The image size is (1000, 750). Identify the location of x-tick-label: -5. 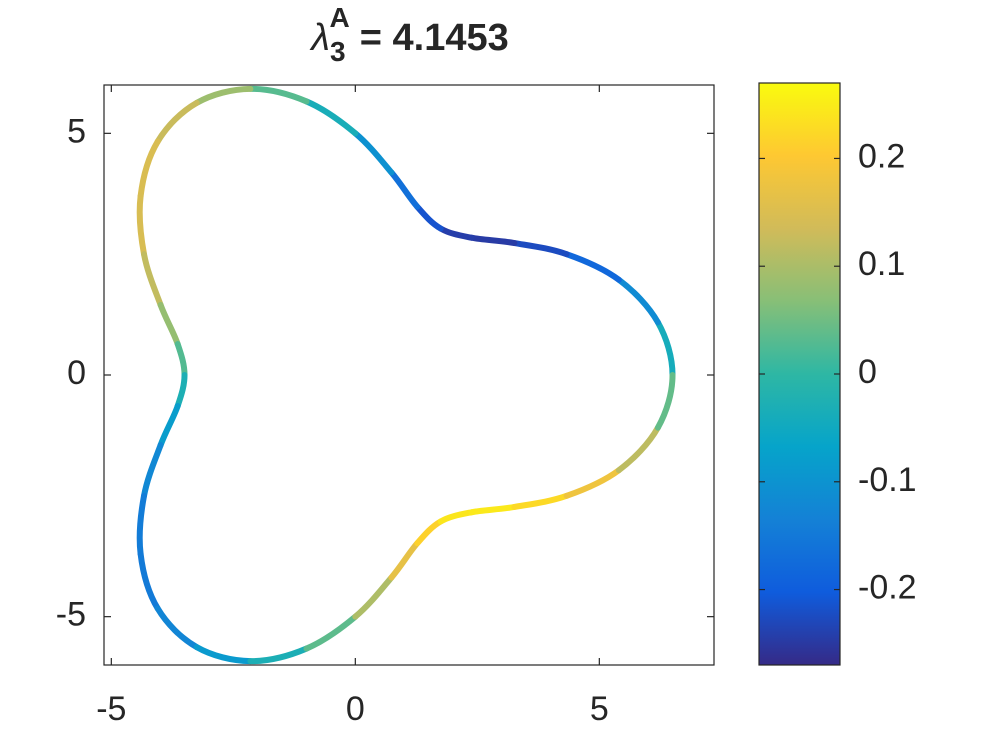
(111, 709).